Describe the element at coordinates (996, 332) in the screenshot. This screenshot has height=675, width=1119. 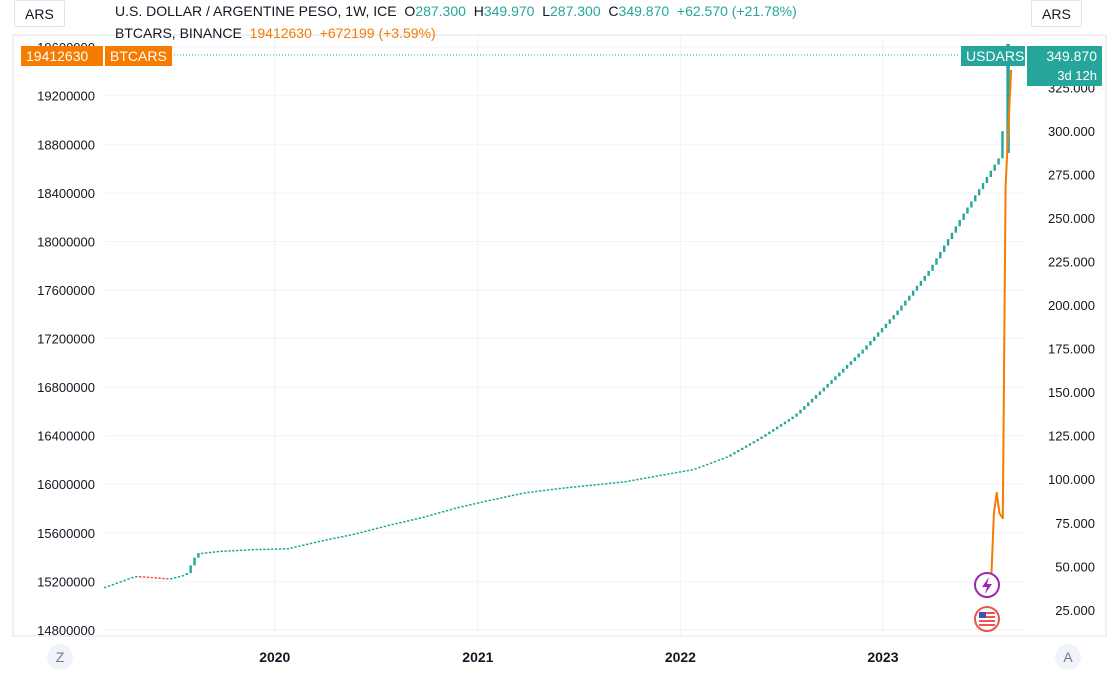
I see `btcars-line` at that location.